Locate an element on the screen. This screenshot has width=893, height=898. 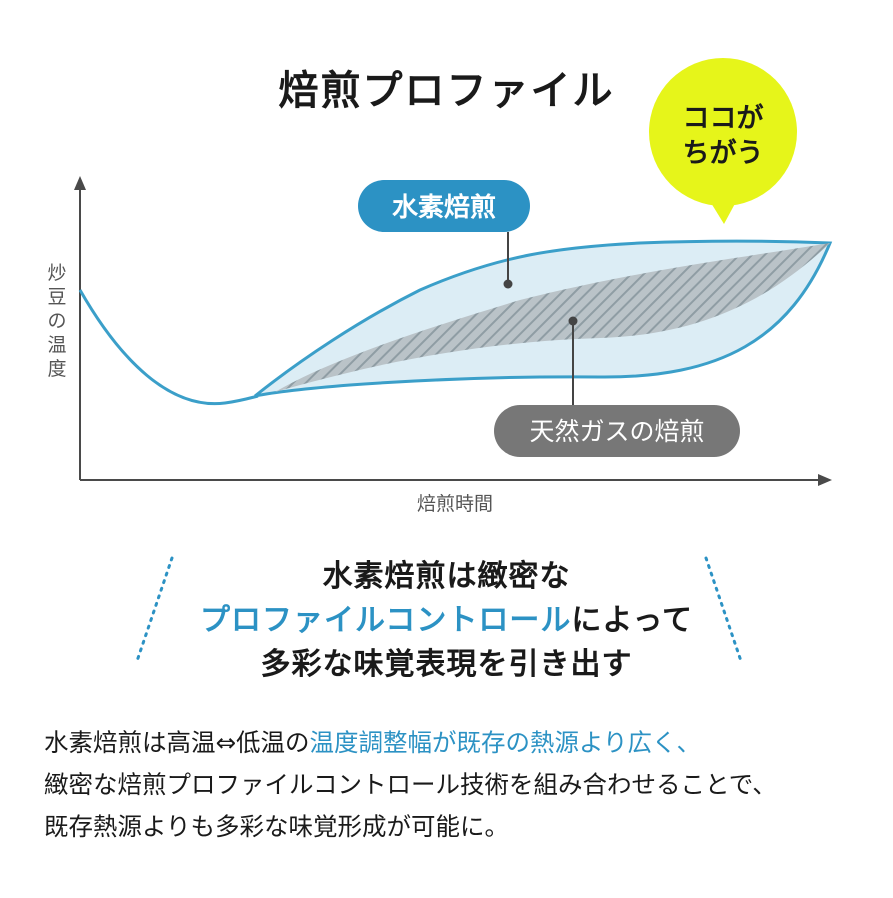
gas-roast-band is located at coordinates (552, 317).